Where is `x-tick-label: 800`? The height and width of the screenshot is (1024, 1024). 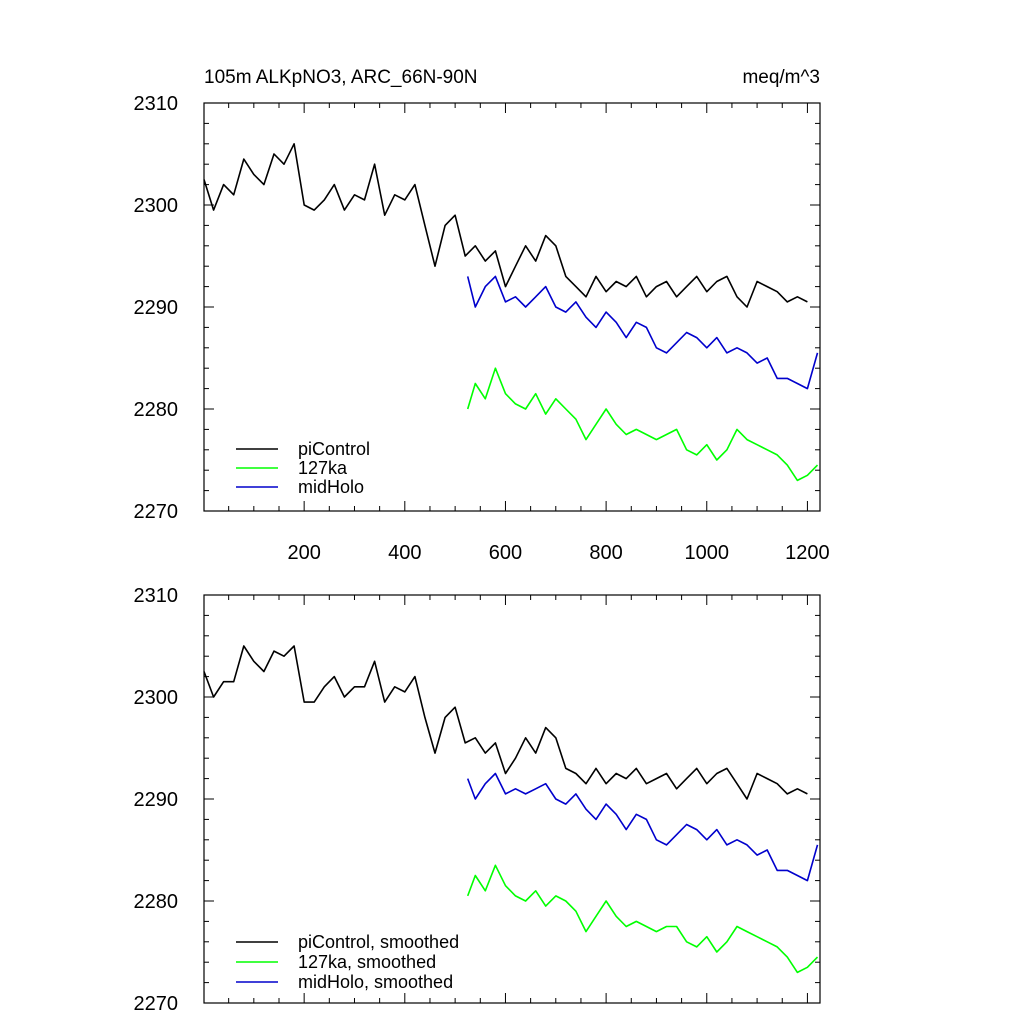 x-tick-label: 800 is located at coordinates (605, 553).